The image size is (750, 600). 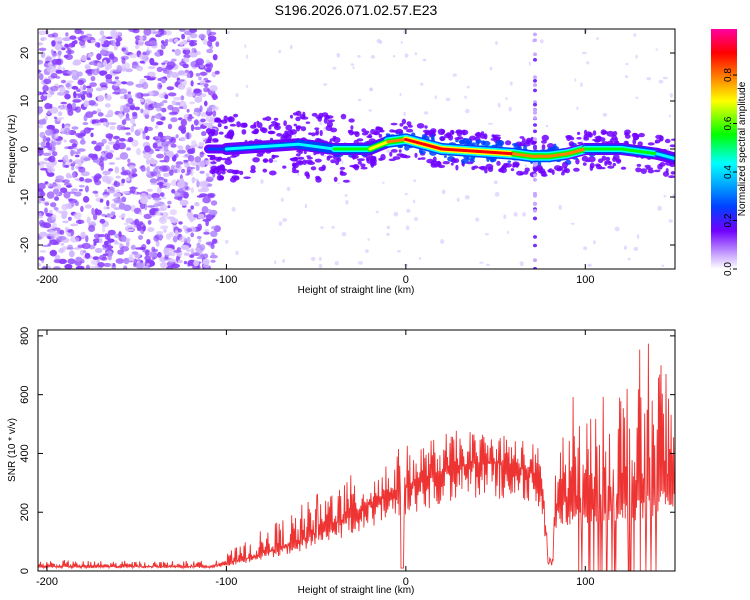 I want to click on chart-title: S196.2026.071.02.57.E23, so click(x=356, y=10).